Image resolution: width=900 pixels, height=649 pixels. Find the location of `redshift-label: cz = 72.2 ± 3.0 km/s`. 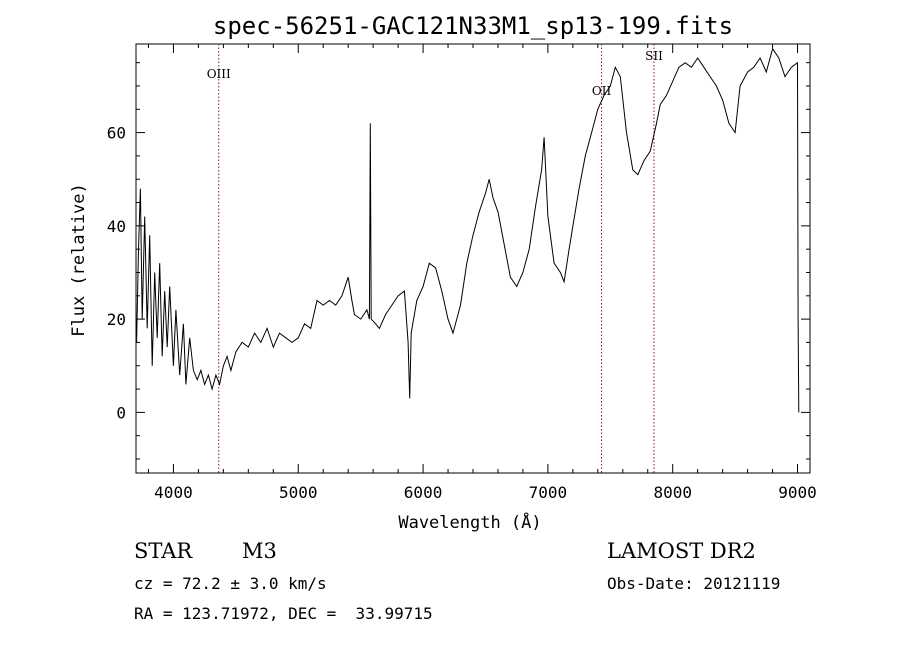

redshift-label: cz = 72.2 ± 3.0 km/s is located at coordinates (230, 583).